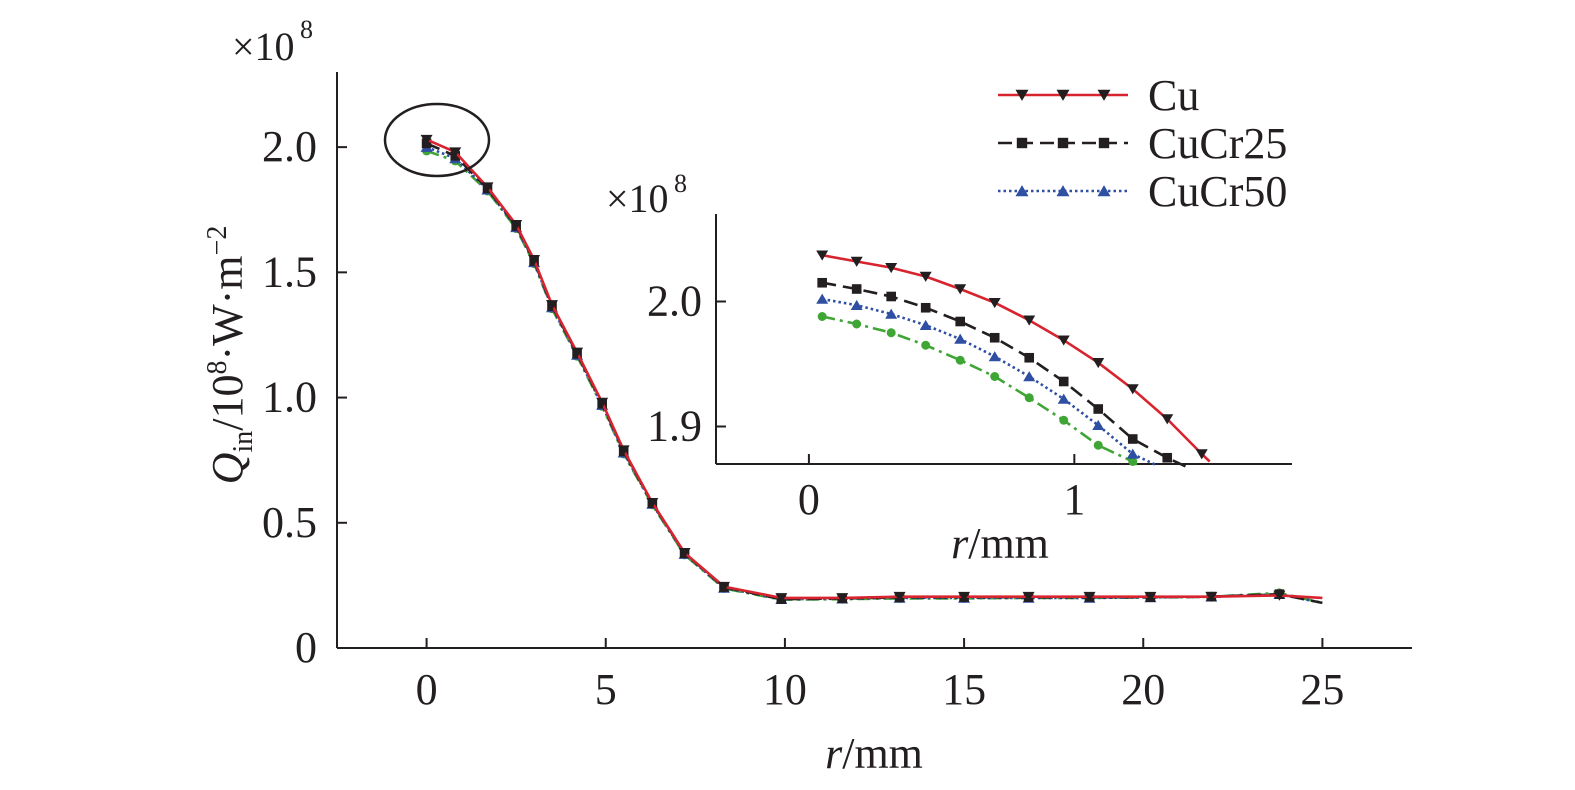 This screenshot has height=790, width=1575. I want to click on main-y-tick-label: 0, so click(306, 647).